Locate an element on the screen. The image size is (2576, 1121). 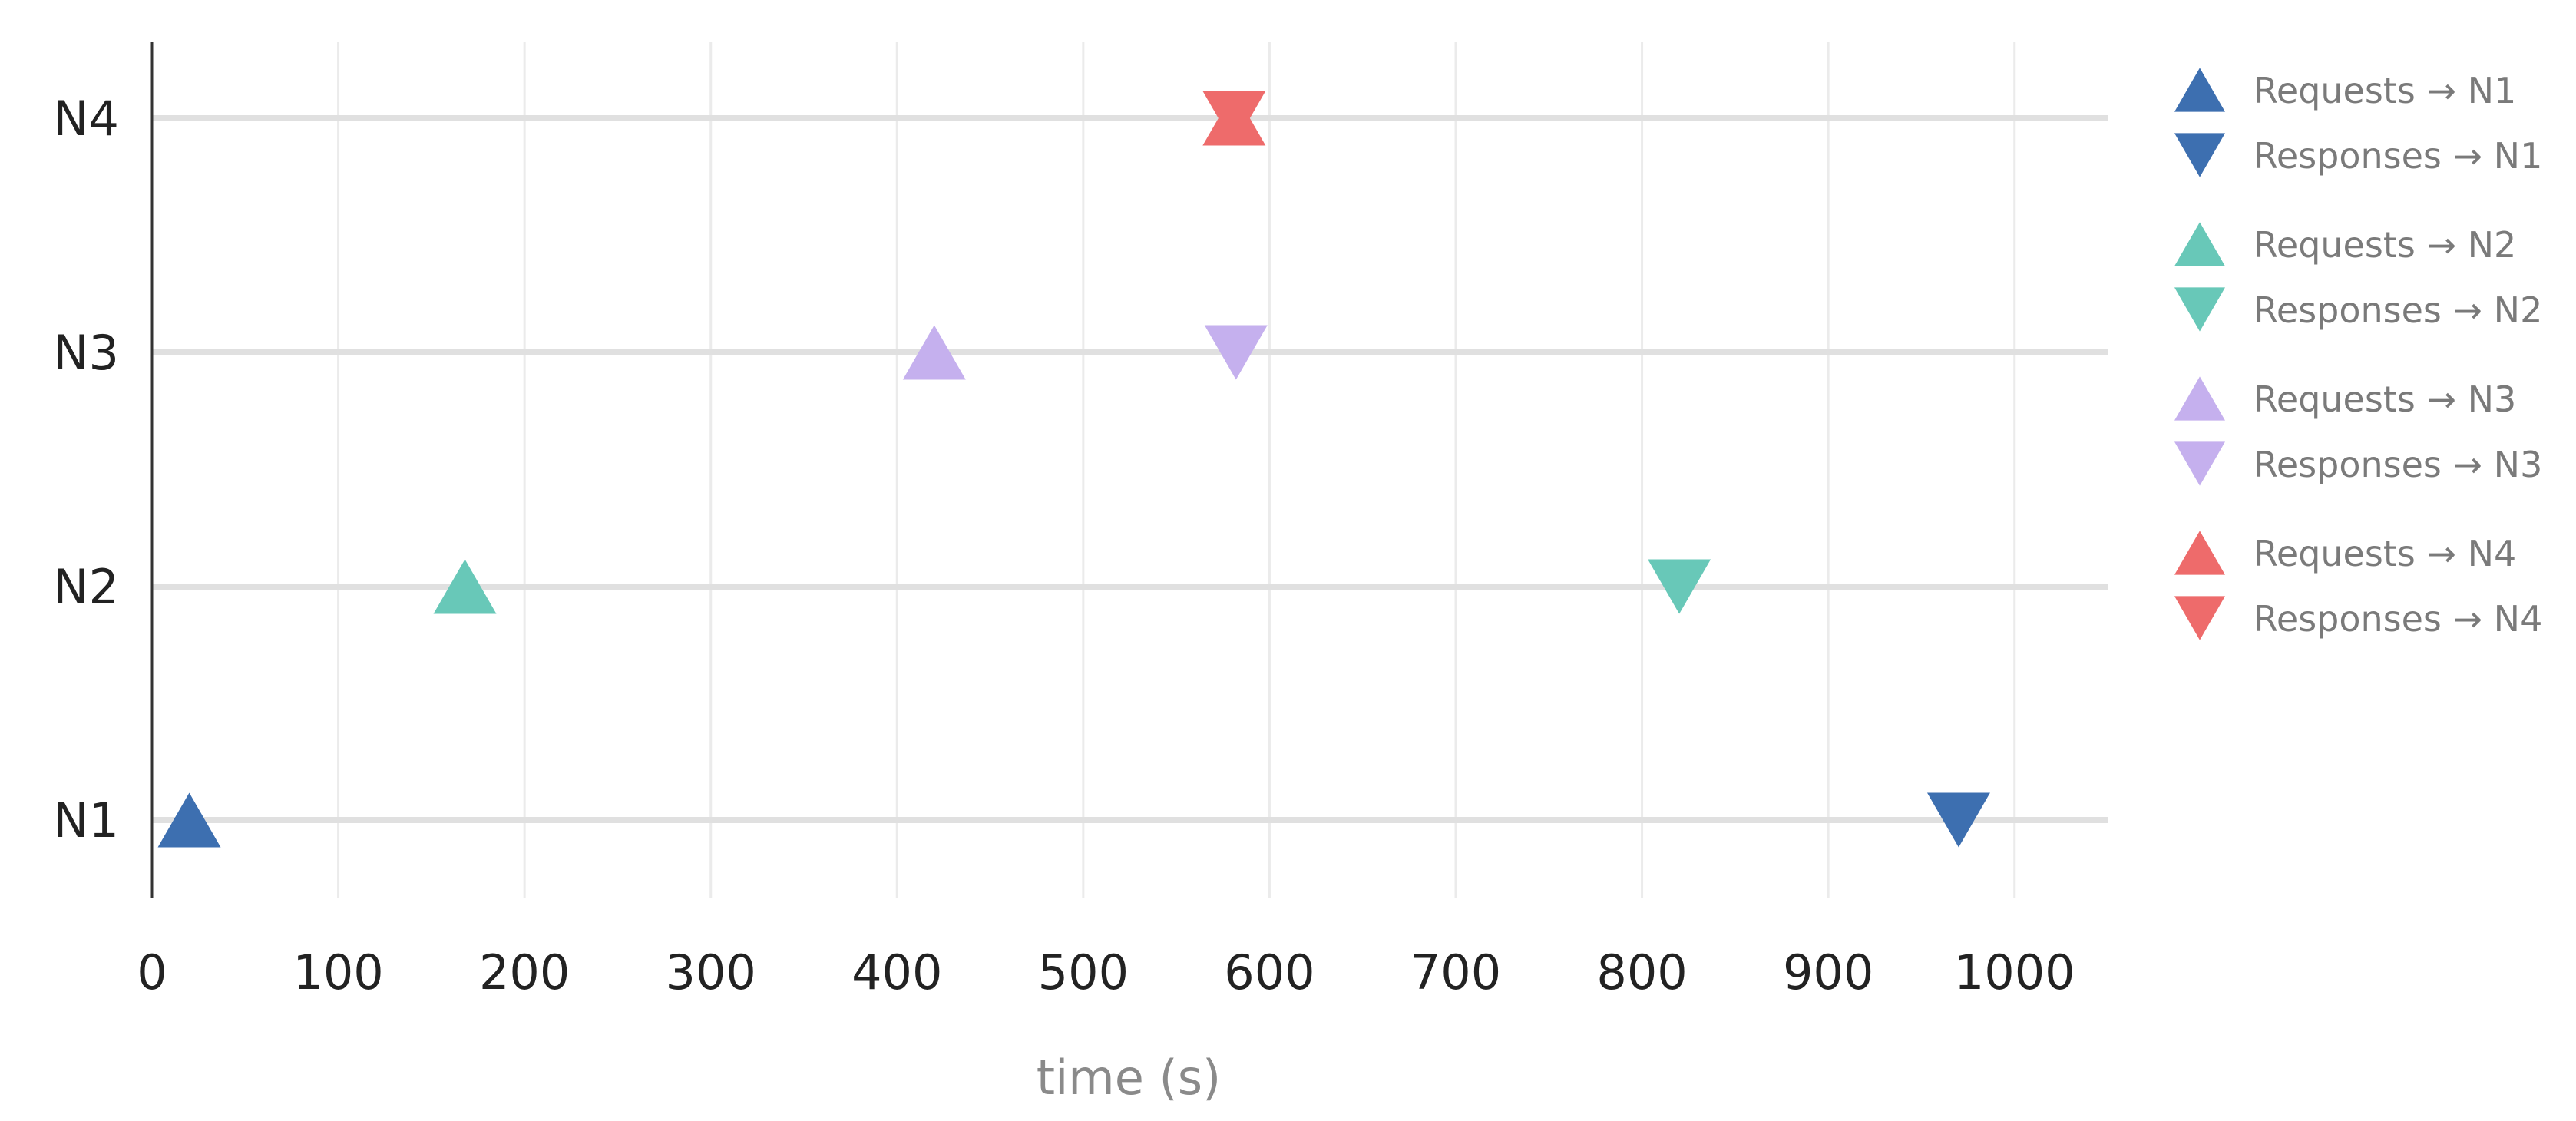
legend-item: Requests → N1 is located at coordinates (2345, 90).